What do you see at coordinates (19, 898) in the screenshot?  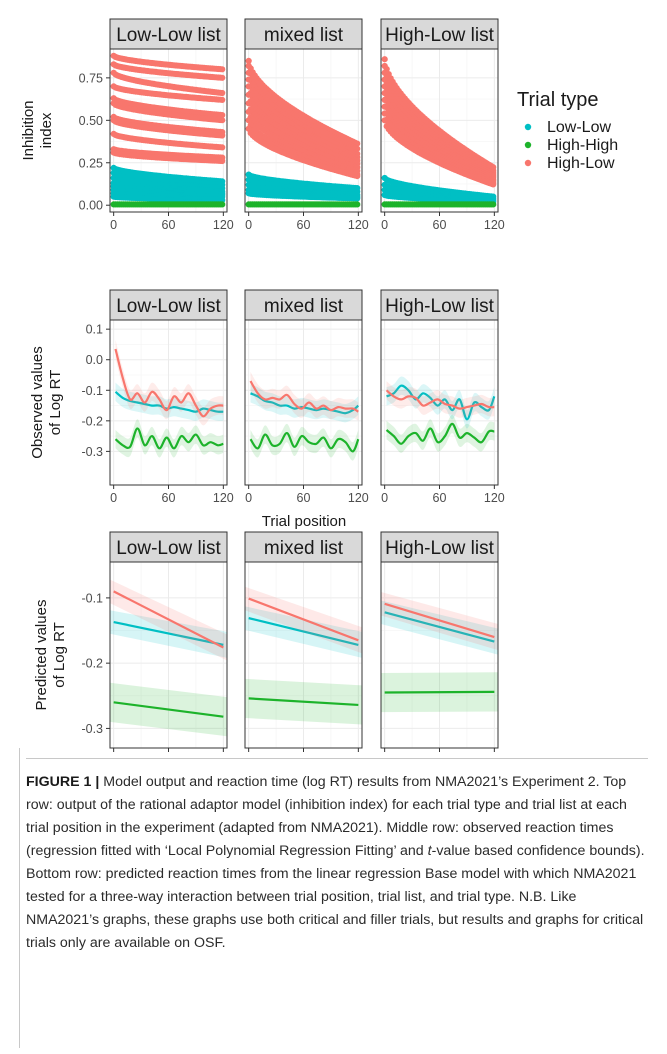 I see `caption-border` at bounding box center [19, 898].